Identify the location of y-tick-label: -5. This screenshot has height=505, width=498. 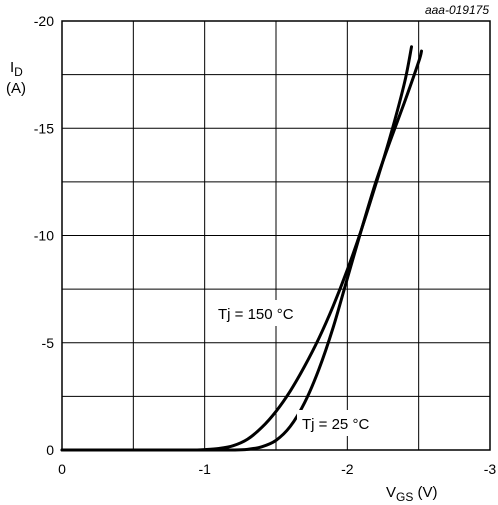
(48, 343).